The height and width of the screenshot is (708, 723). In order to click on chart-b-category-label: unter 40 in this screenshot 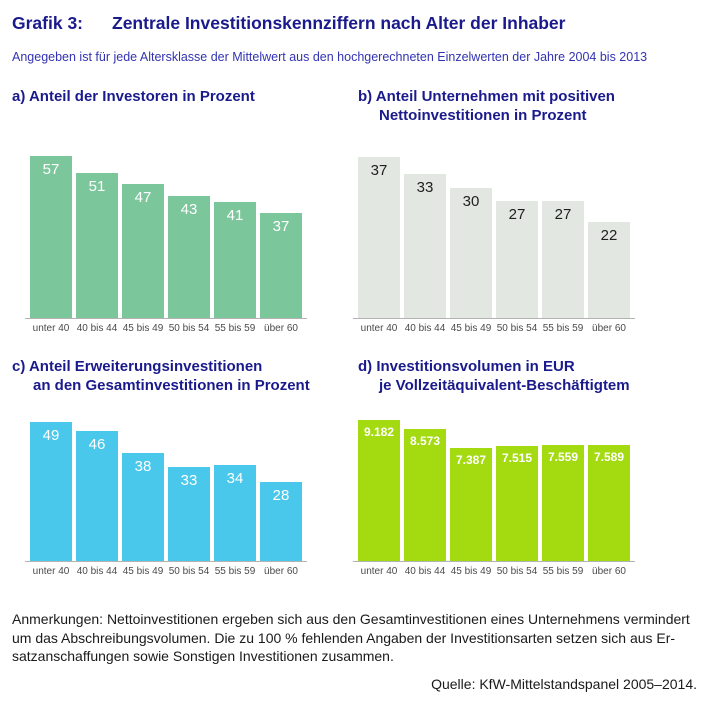, I will do `click(379, 328)`.